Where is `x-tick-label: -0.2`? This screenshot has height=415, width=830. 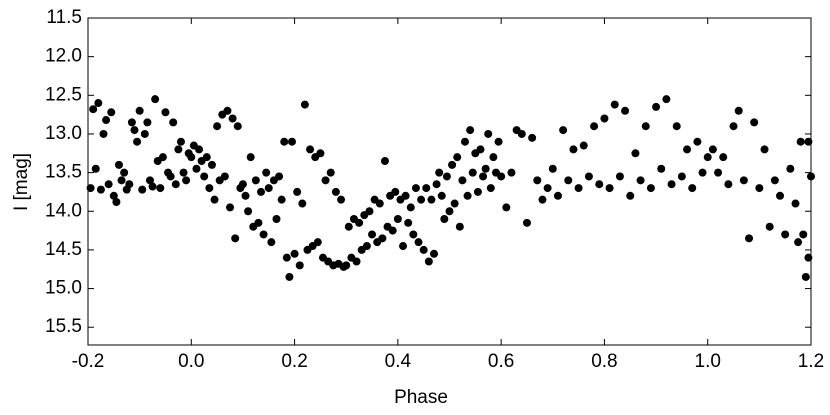 x-tick-label: -0.2 is located at coordinates (88, 361).